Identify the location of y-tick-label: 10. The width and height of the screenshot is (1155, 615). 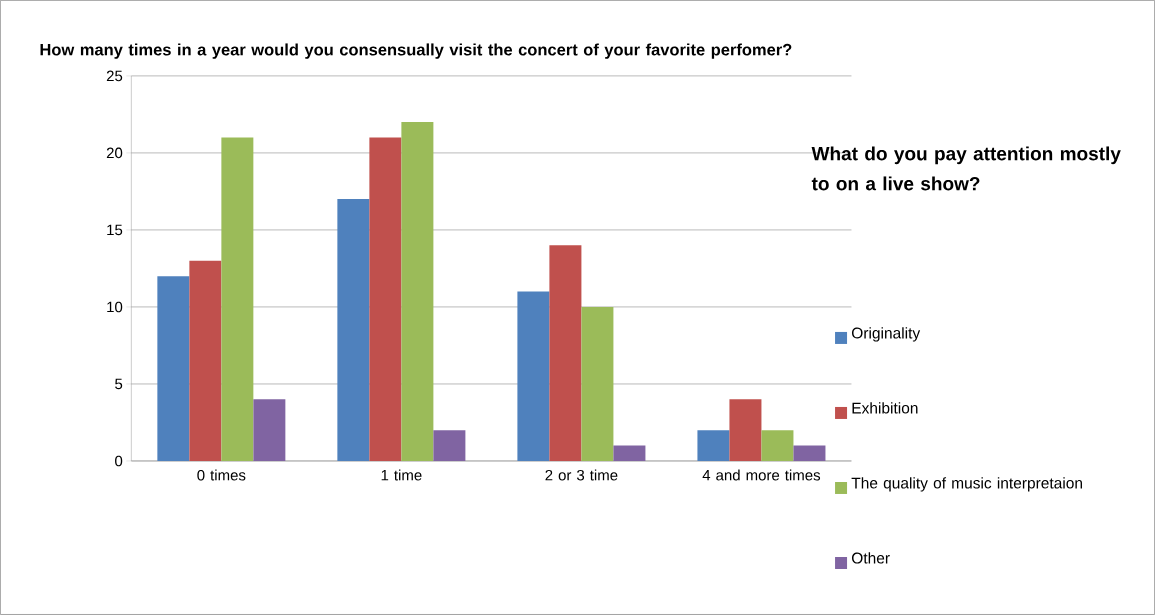
(115, 307).